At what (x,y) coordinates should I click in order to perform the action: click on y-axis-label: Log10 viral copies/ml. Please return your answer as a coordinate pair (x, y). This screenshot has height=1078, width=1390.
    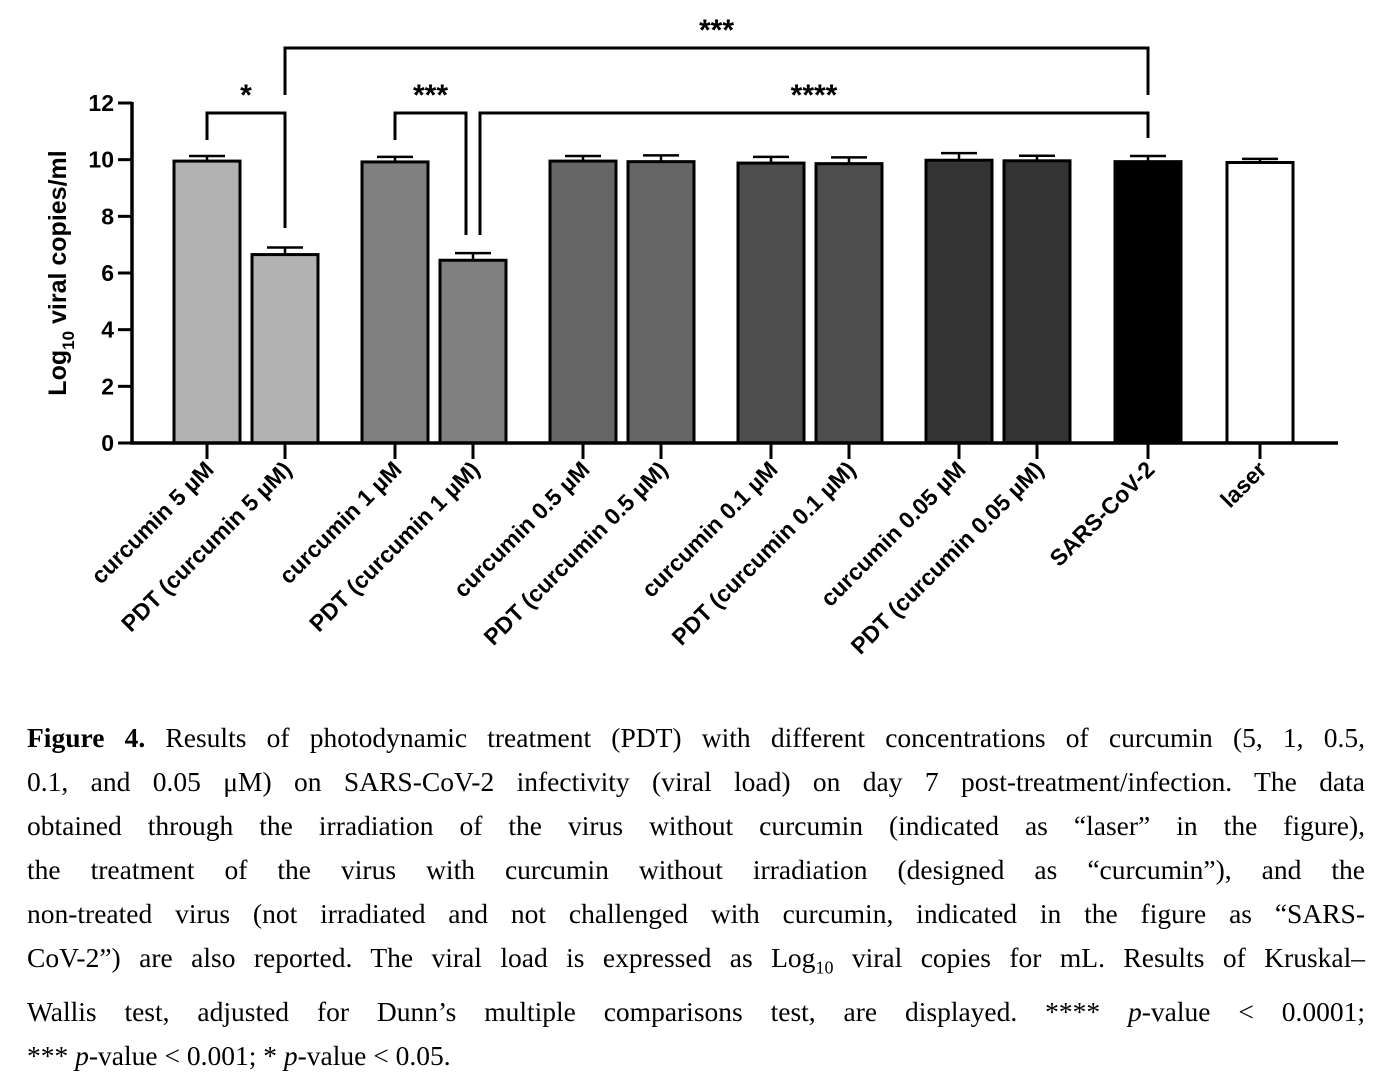
    Looking at the image, I should click on (61, 272).